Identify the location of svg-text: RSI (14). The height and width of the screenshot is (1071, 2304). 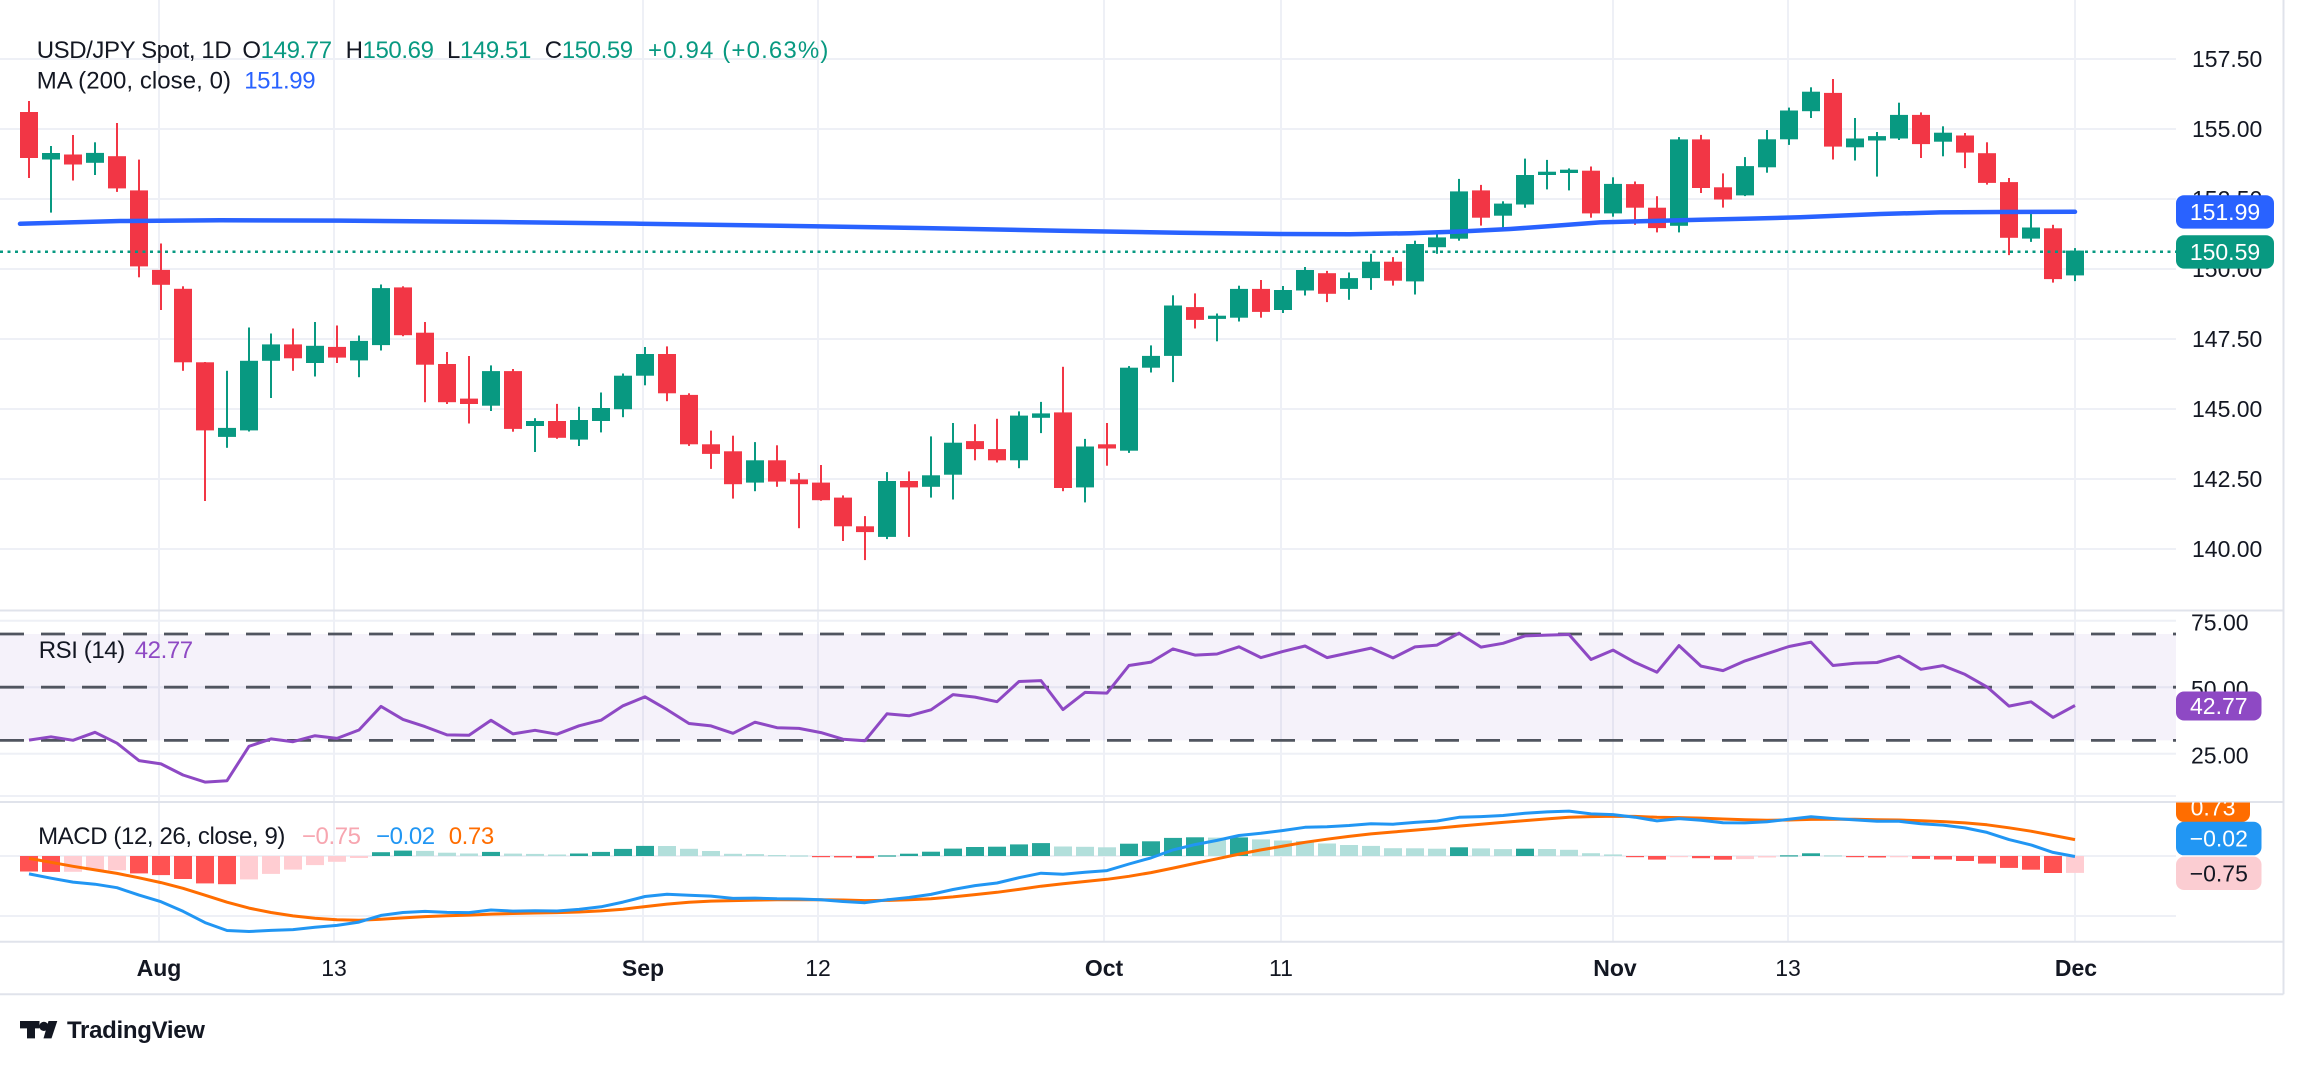
(82, 650).